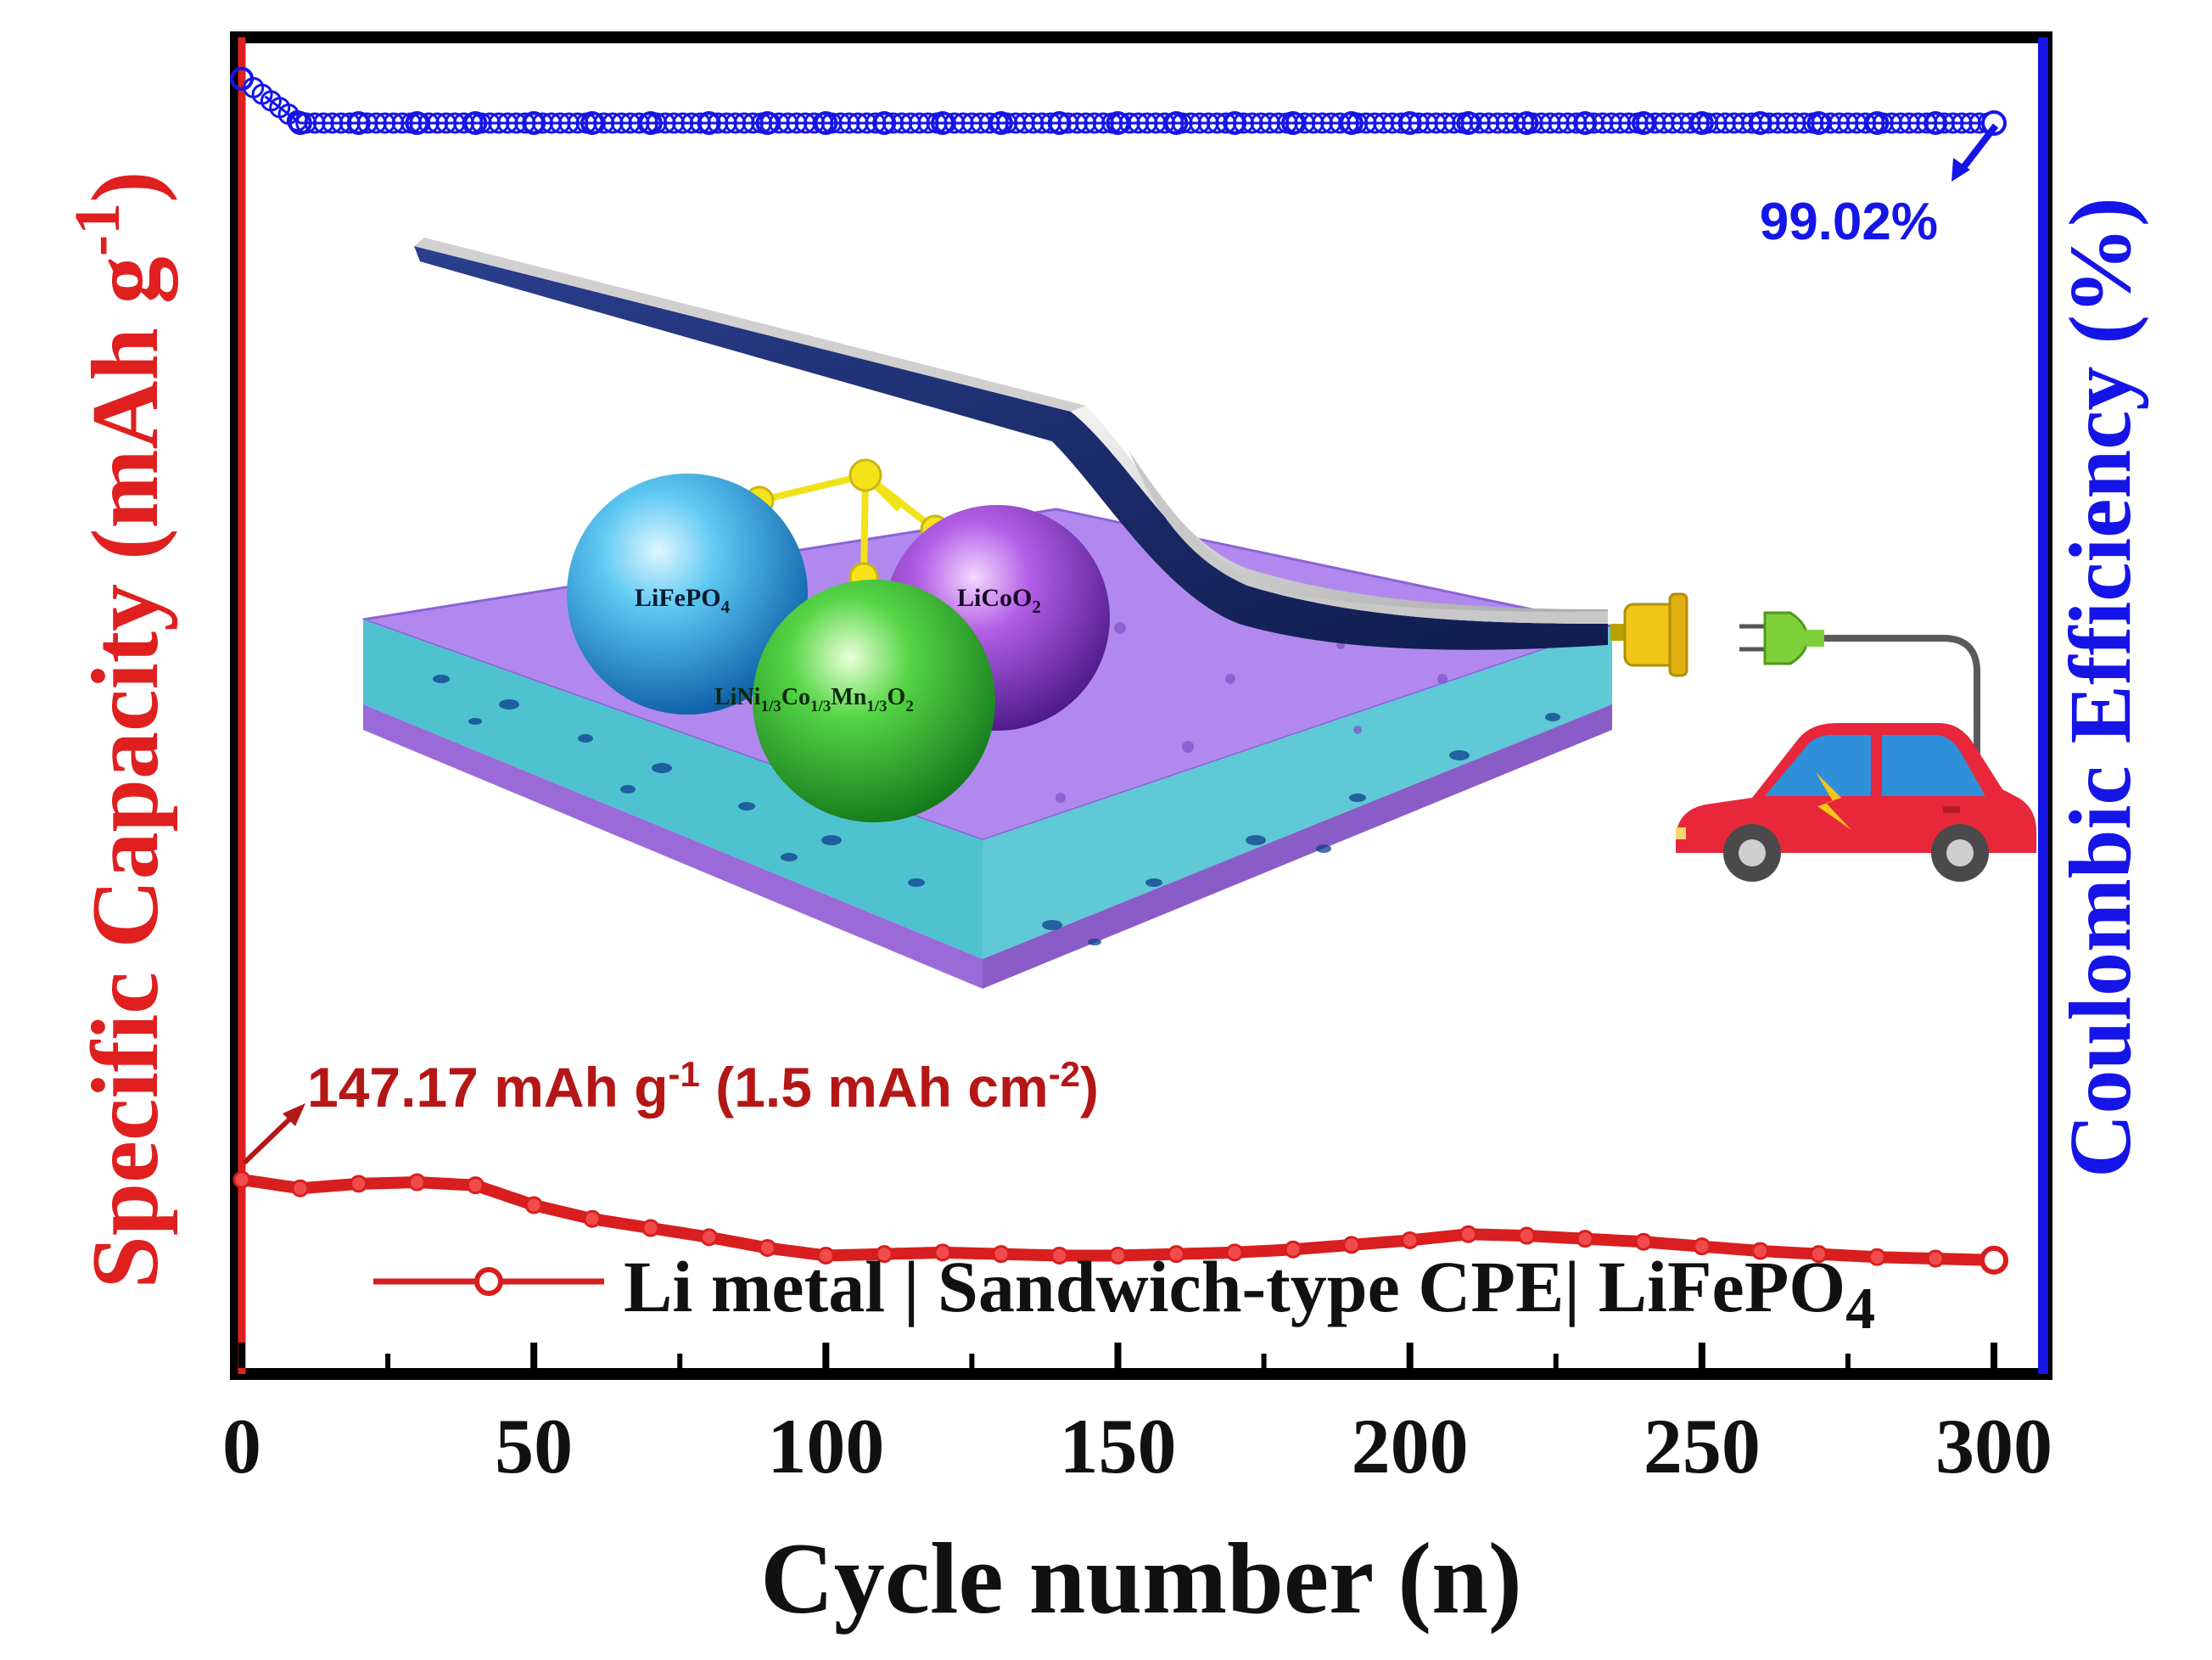 This screenshot has width=2212, height=1660. Describe the element at coordinates (1649, 634) in the screenshot. I see `socket-icon` at that location.